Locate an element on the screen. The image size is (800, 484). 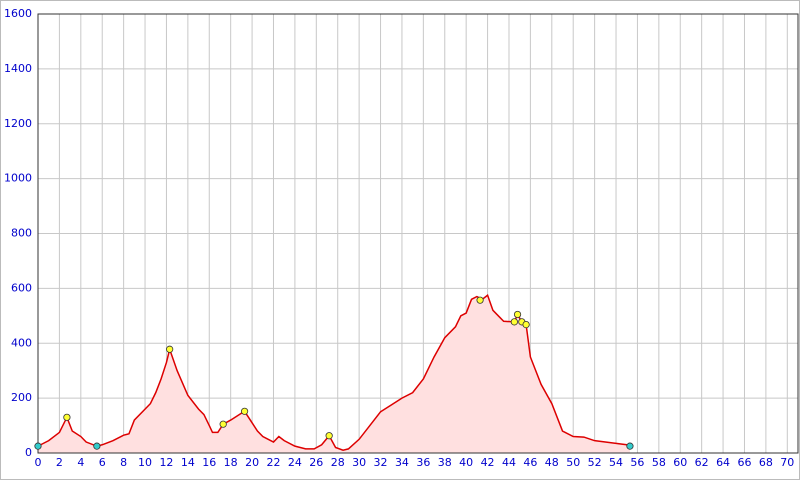
x-tick-label: 58 is located at coordinates (659, 462).